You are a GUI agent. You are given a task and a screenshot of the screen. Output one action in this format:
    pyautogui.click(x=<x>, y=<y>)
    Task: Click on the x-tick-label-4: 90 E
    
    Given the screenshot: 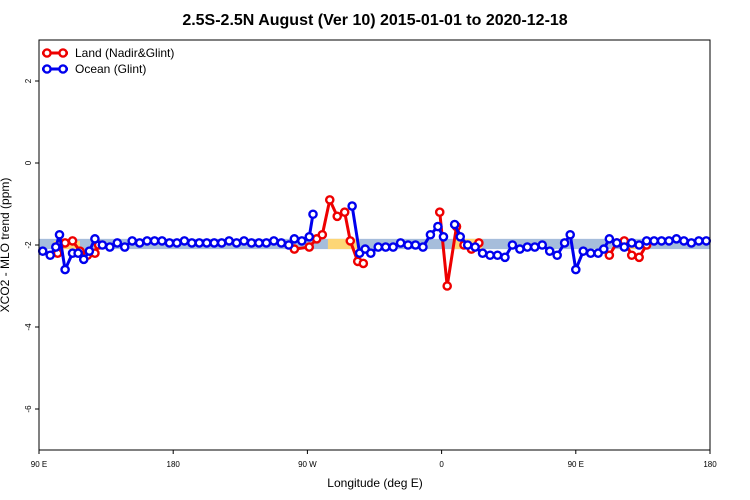 What is the action you would take?
    pyautogui.click(x=576, y=464)
    